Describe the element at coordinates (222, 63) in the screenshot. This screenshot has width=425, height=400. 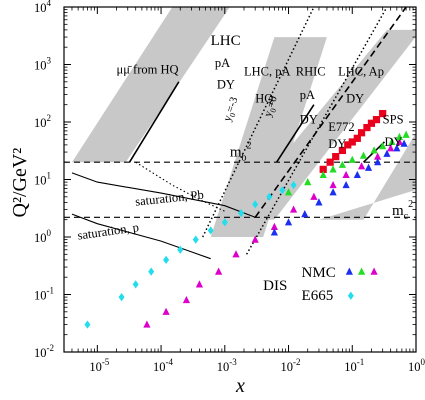
I see `annotation-1: pA` at that location.